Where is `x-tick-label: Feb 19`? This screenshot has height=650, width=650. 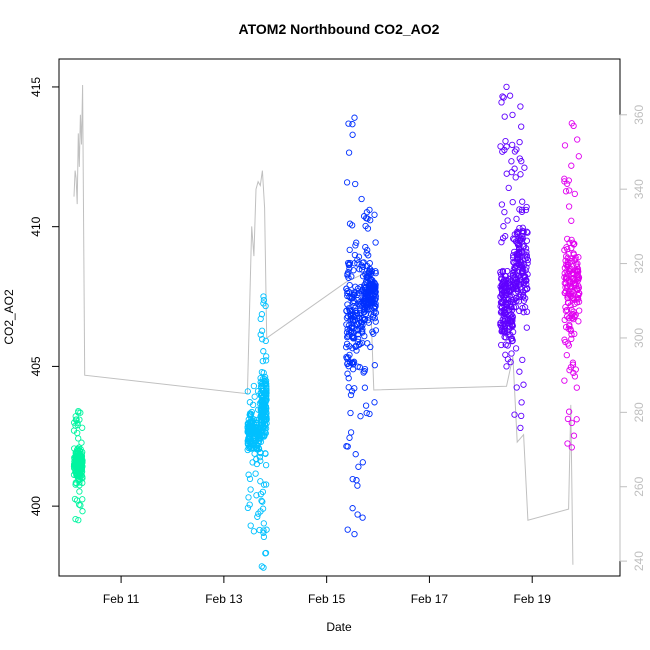
x-tick-label: Feb 19 is located at coordinates (533, 599).